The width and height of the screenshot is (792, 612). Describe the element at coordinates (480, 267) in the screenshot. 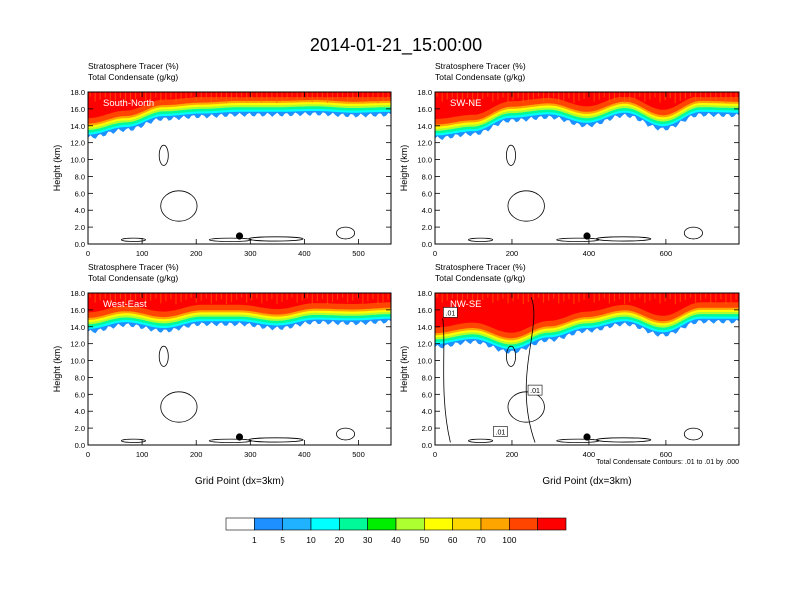

I see `panel-title-line: Stratosphere Tracer (%)` at that location.